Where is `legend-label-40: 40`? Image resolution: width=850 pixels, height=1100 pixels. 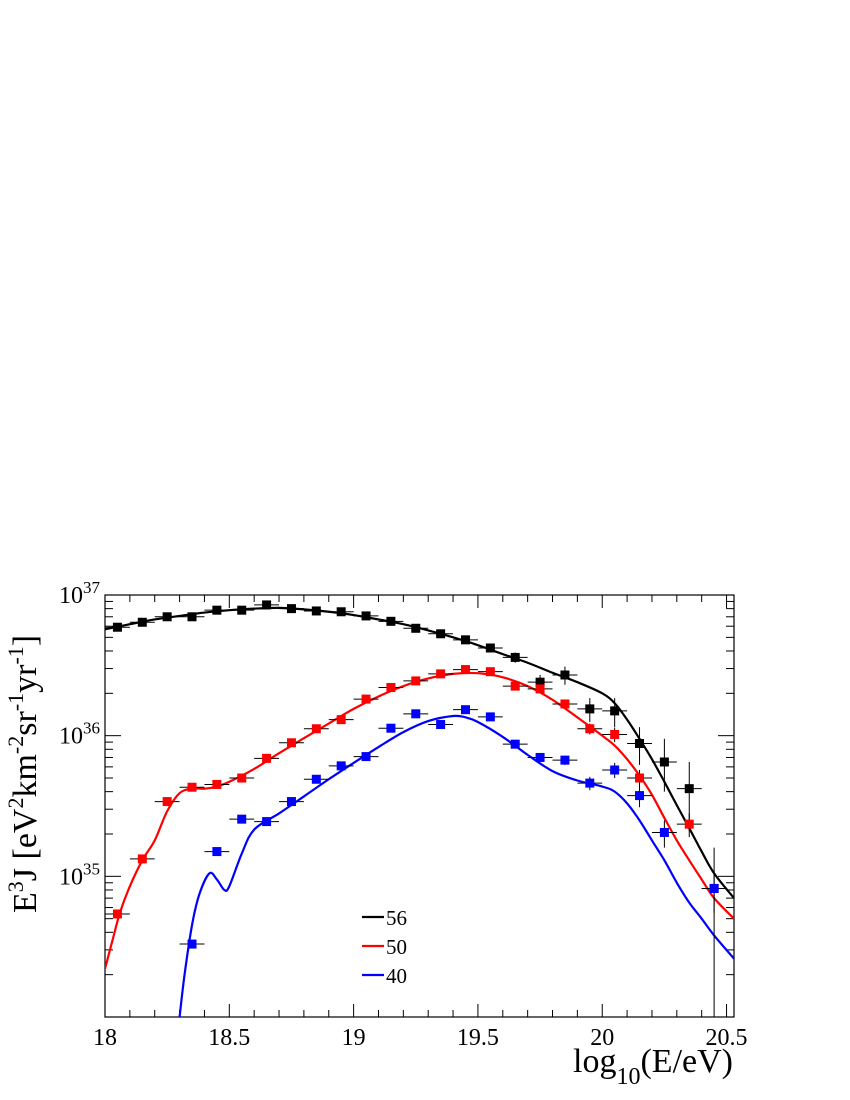
legend-label-40: 40 is located at coordinates (396, 976).